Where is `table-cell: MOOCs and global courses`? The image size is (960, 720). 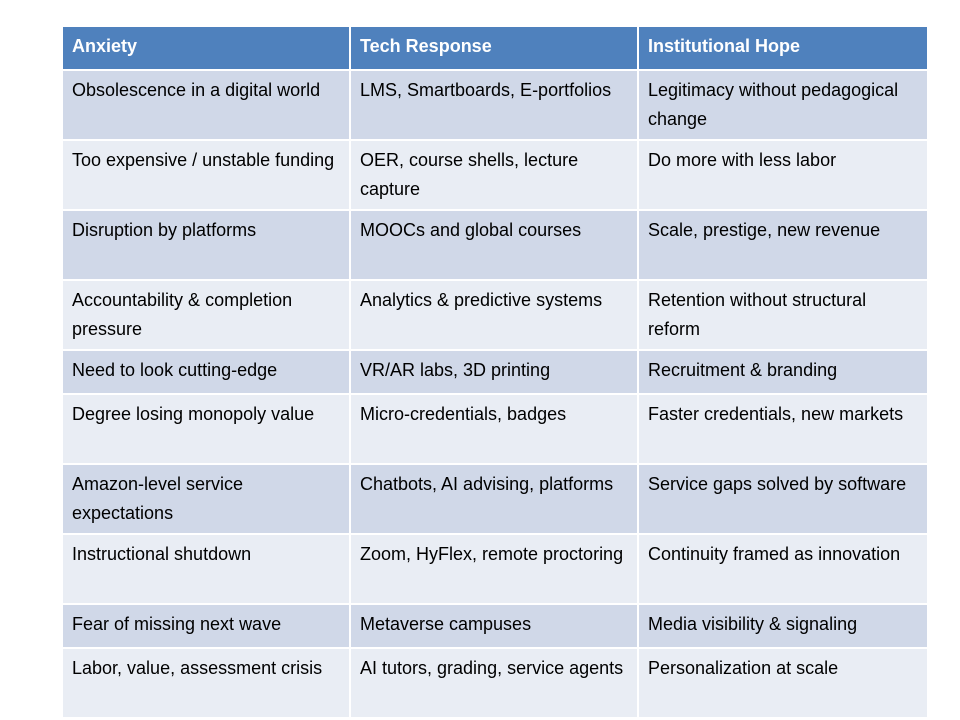 table-cell: MOOCs and global courses is located at coordinates (494, 245).